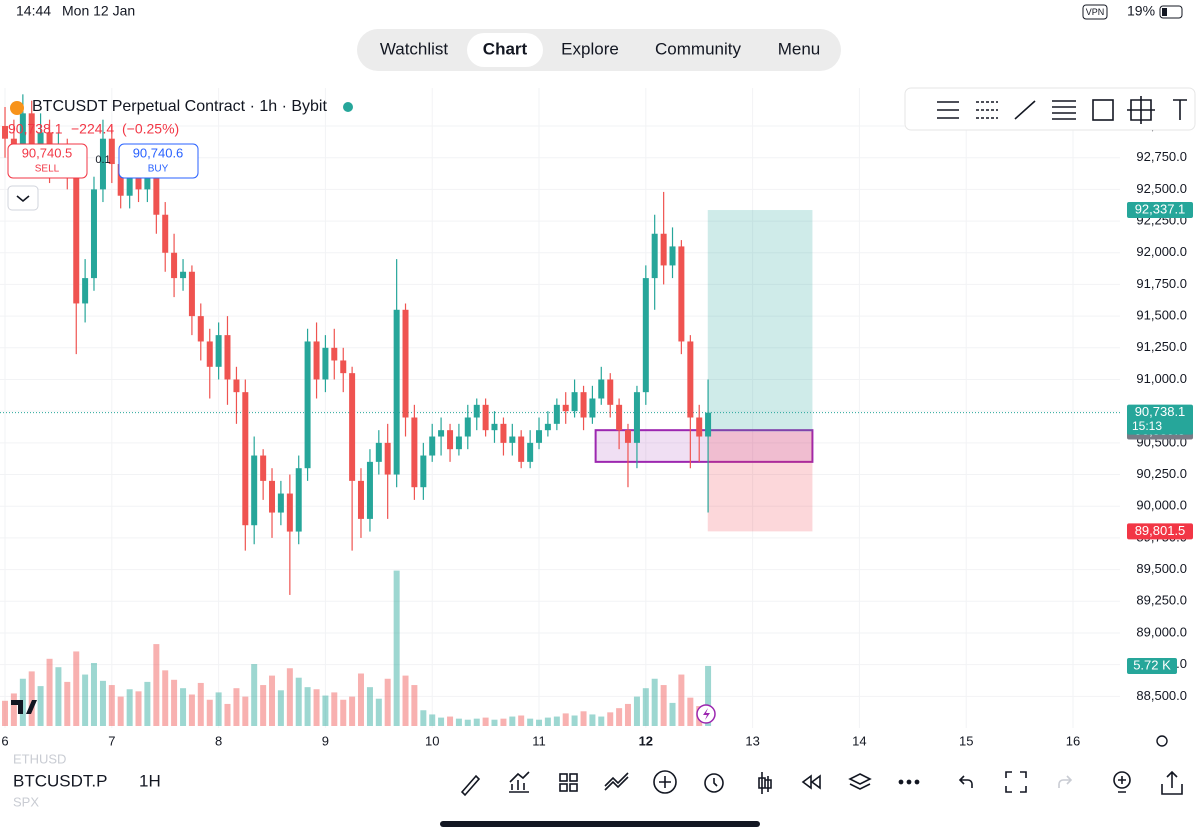 The width and height of the screenshot is (1199, 834). I want to click on x-tick-label: 11, so click(539, 740).